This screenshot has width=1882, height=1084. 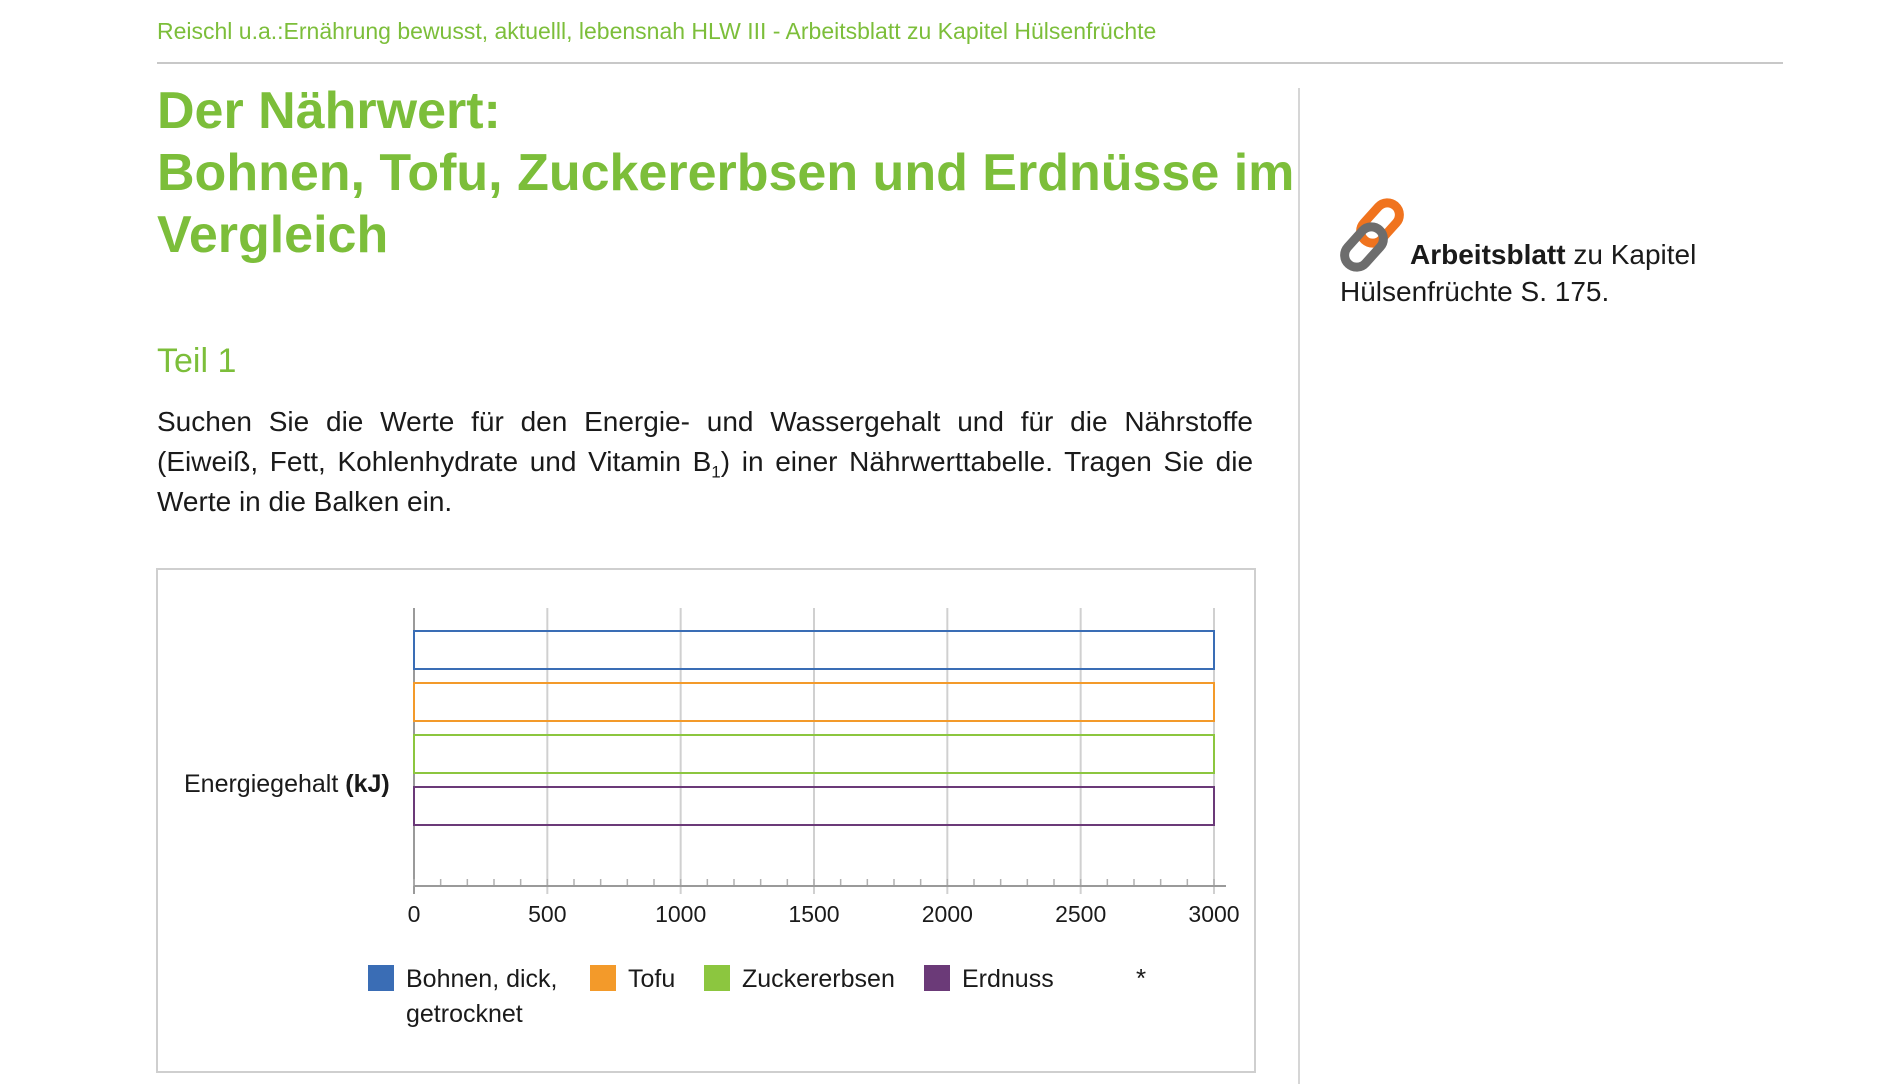 I want to click on chart-grid, so click(x=814, y=751).